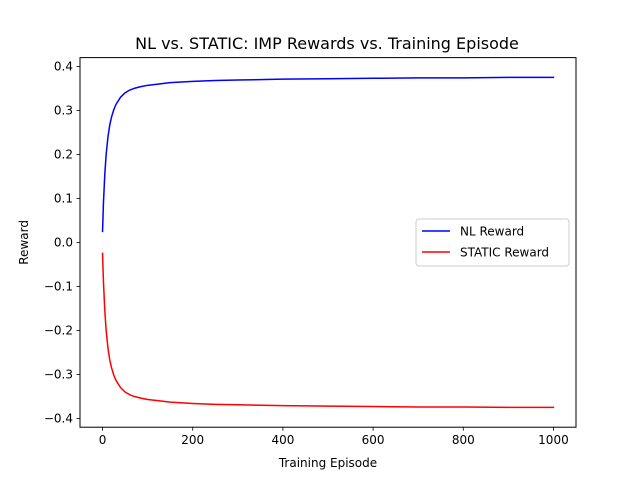 This screenshot has height=480, width=640. Describe the element at coordinates (282, 440) in the screenshot. I see `x-tick-label: 400` at that location.